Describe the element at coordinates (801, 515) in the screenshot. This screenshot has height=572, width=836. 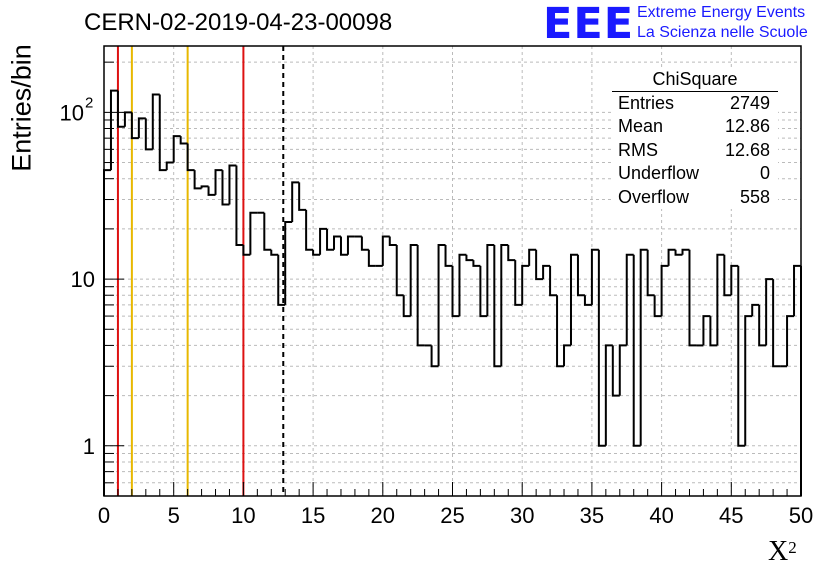
I see `x-tick-label: 50` at that location.